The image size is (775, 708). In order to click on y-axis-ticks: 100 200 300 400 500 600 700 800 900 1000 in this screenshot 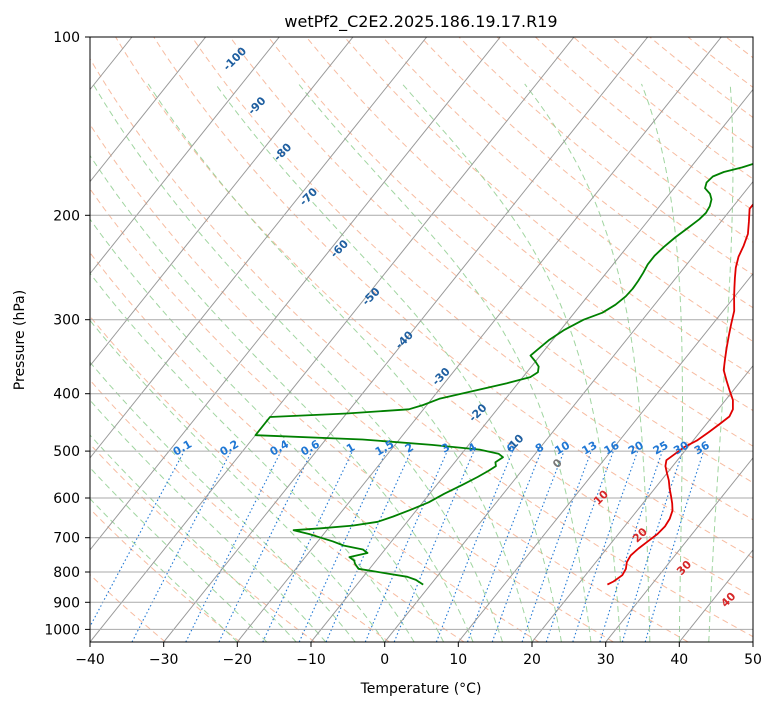, I will do `click(67, 334)`.